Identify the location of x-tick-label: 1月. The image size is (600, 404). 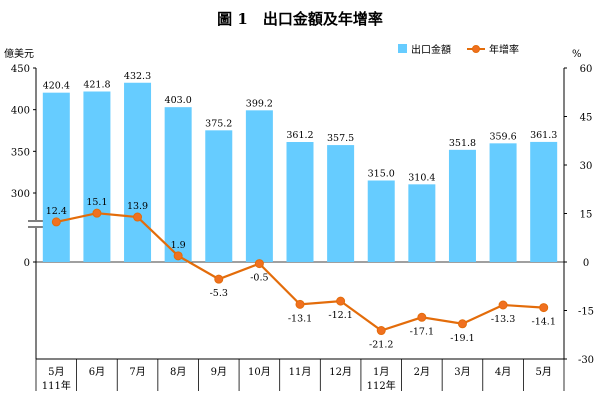
(381, 372).